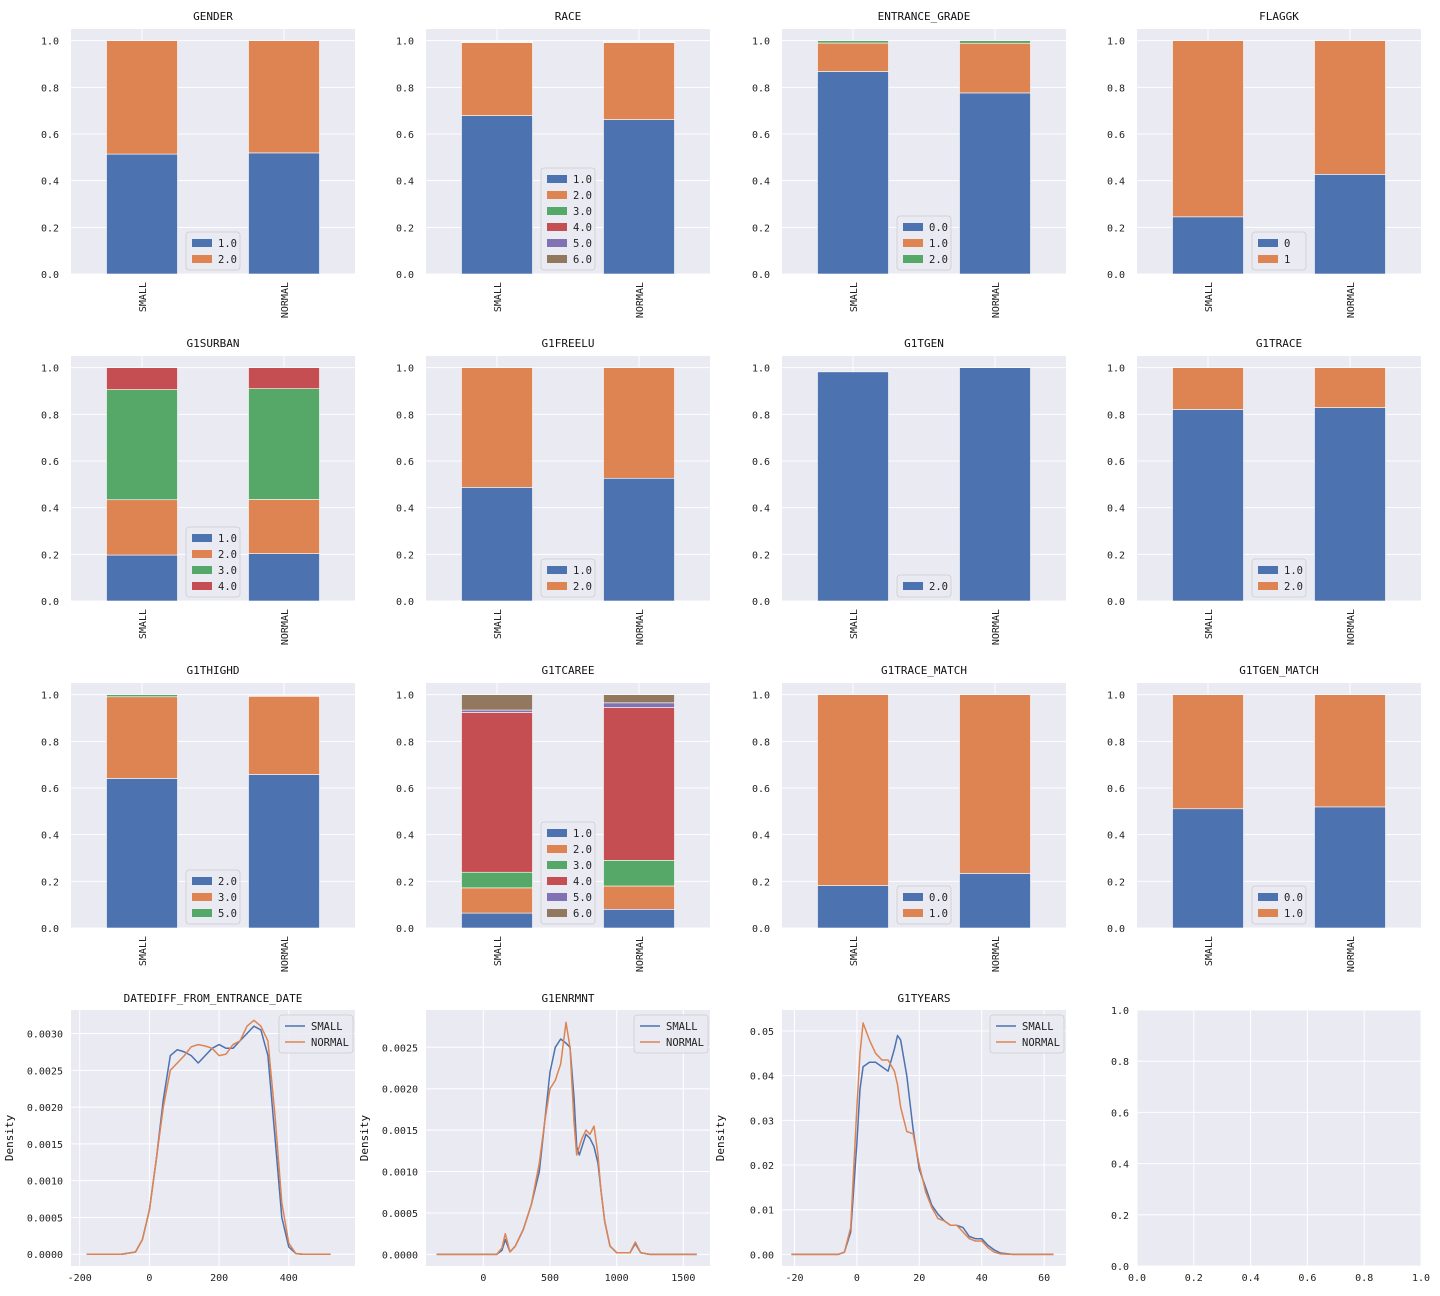  What do you see at coordinates (568, 219) in the screenshot?
I see `legend: 1.0 2.0 3.0 4.0 5.0 6.0` at bounding box center [568, 219].